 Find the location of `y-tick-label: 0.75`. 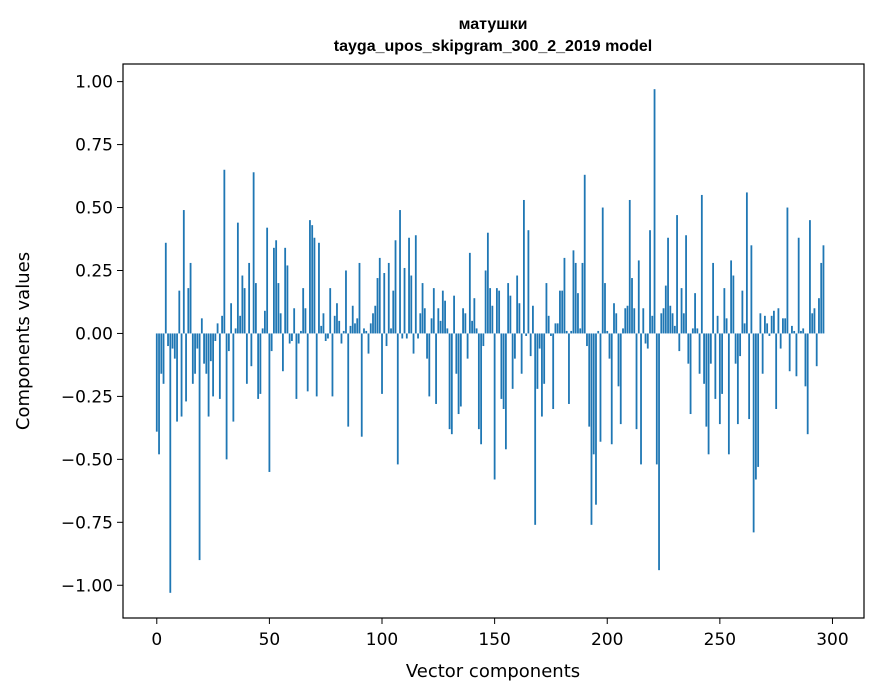

y-tick-label: 0.75 is located at coordinates (94, 146).